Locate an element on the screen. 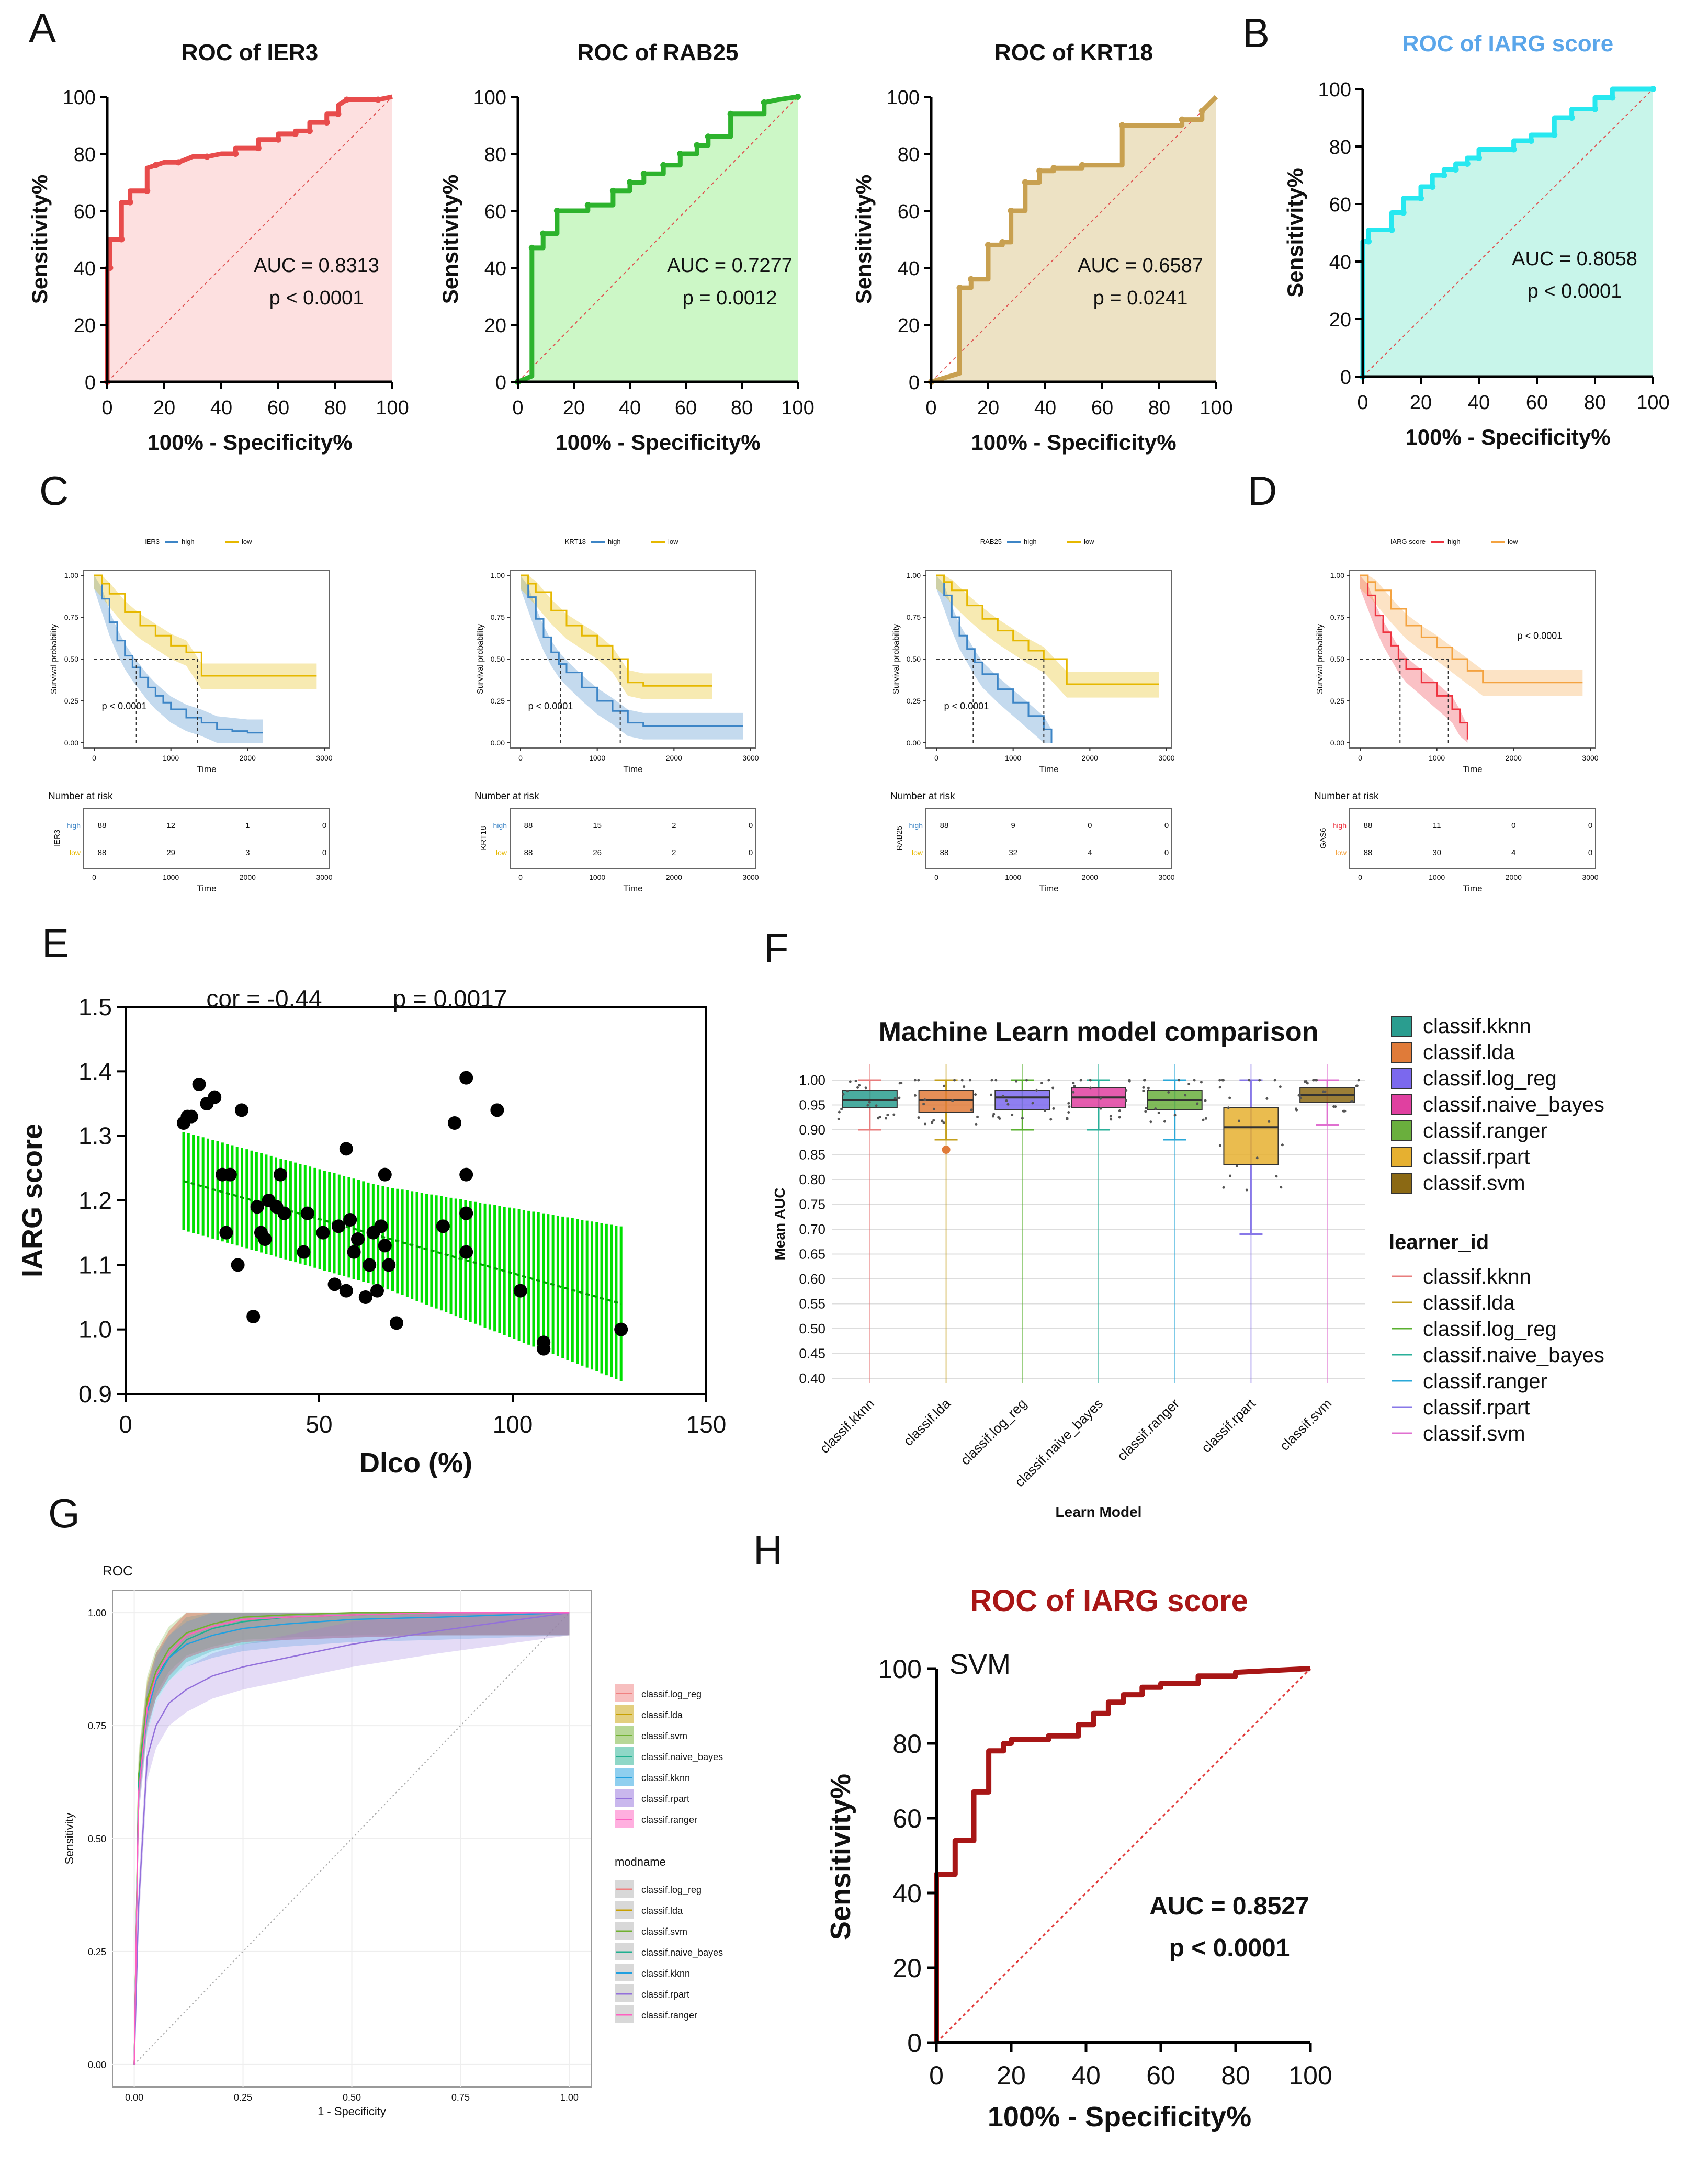 The image size is (1708, 2166). km-krt18-p-value: p < 0.0001 is located at coordinates (551, 706).